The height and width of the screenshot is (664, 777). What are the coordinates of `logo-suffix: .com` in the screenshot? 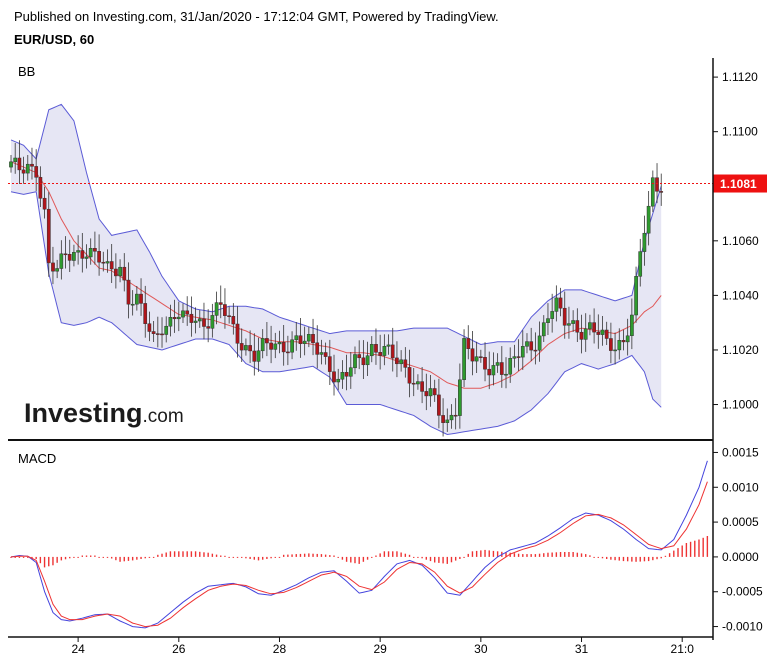 It's located at (163, 416).